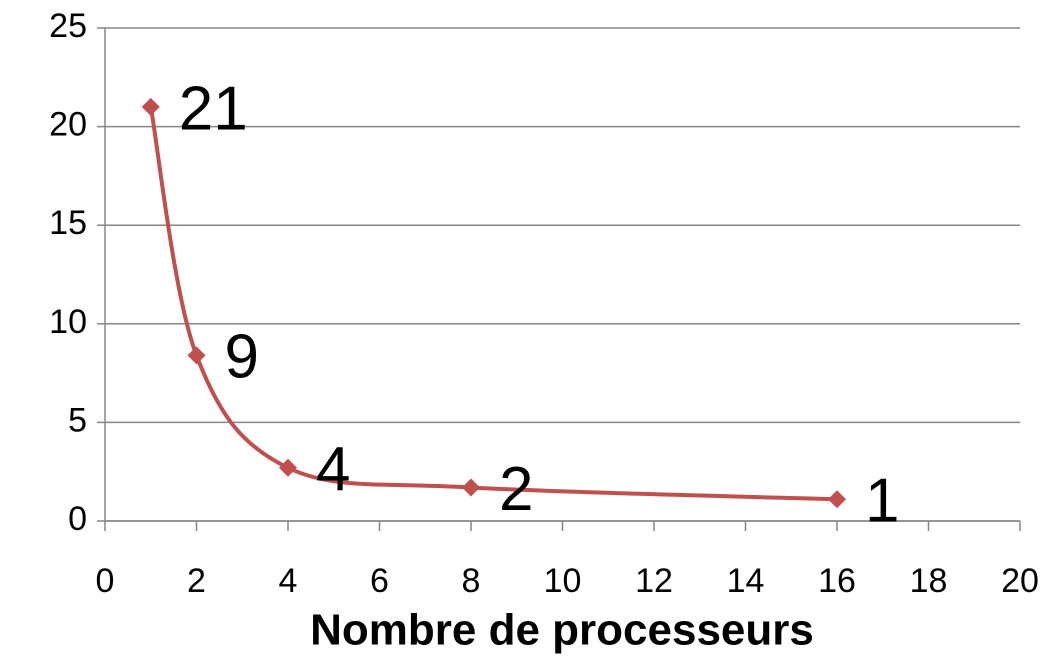  Describe the element at coordinates (516, 489) in the screenshot. I see `data-label: 2` at that location.